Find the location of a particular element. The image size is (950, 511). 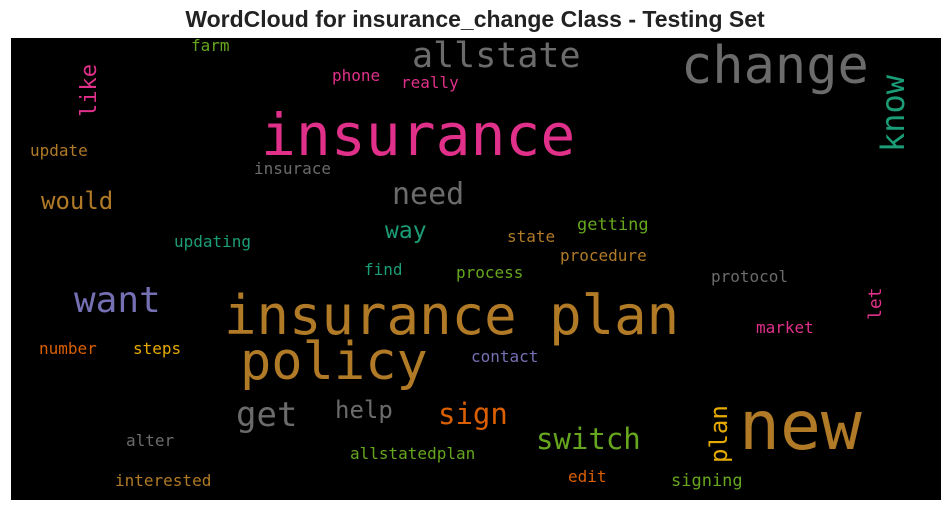

word-allstatedplan: allstatedplan is located at coordinates (413, 453).